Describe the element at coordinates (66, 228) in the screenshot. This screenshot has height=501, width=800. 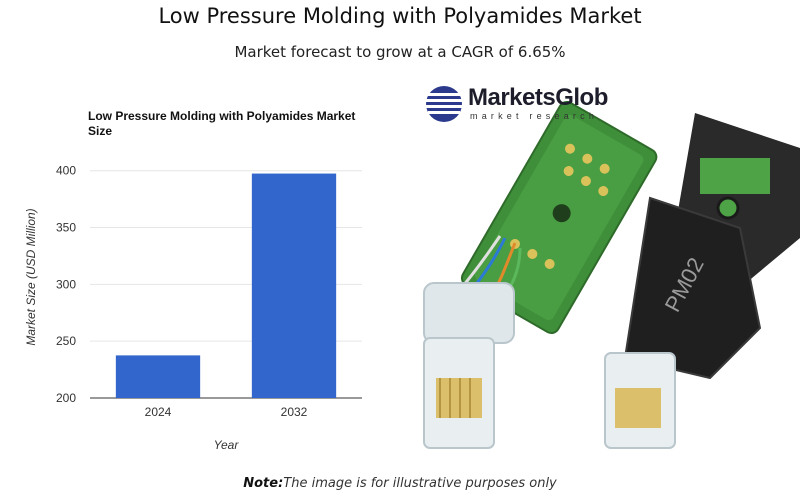
I see `y-tick-label: 350` at that location.